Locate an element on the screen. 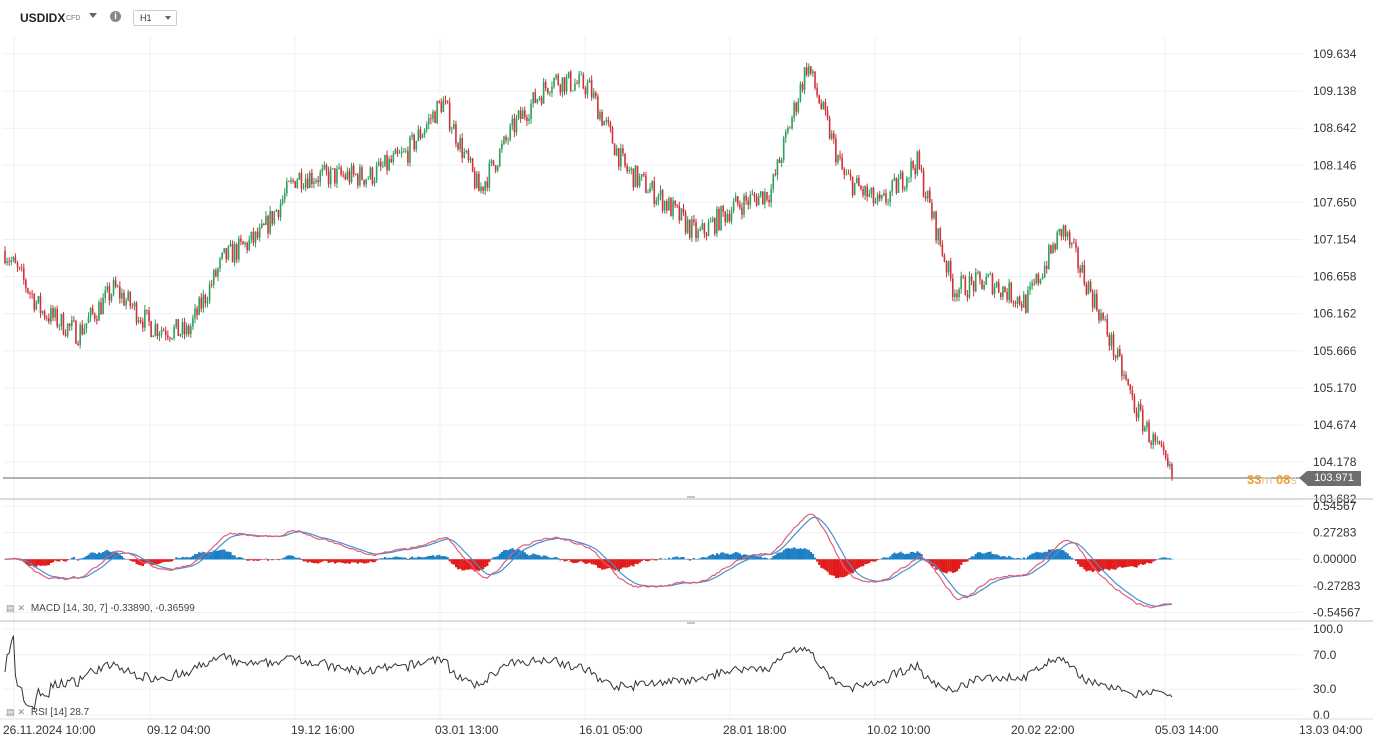  macd-legend: ▤ ✕ MACD [14, 30, 7] -0.33890, -0.36599 is located at coordinates (100, 608).